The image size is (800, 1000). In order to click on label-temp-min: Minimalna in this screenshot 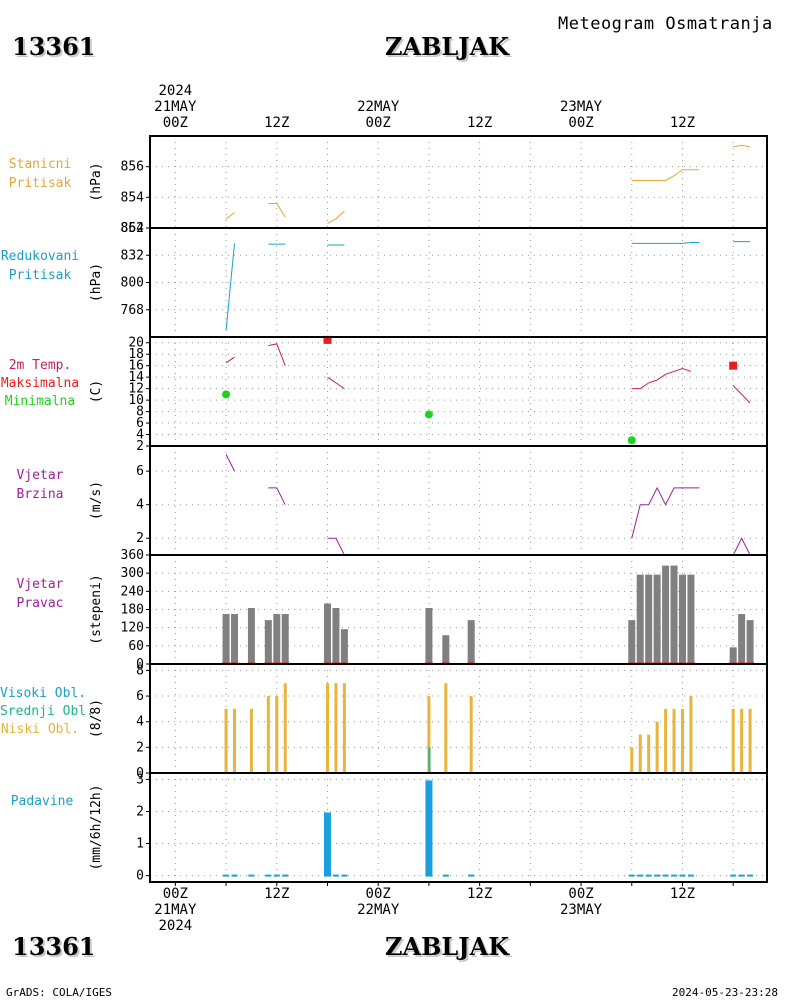, I will do `click(40, 401)`.